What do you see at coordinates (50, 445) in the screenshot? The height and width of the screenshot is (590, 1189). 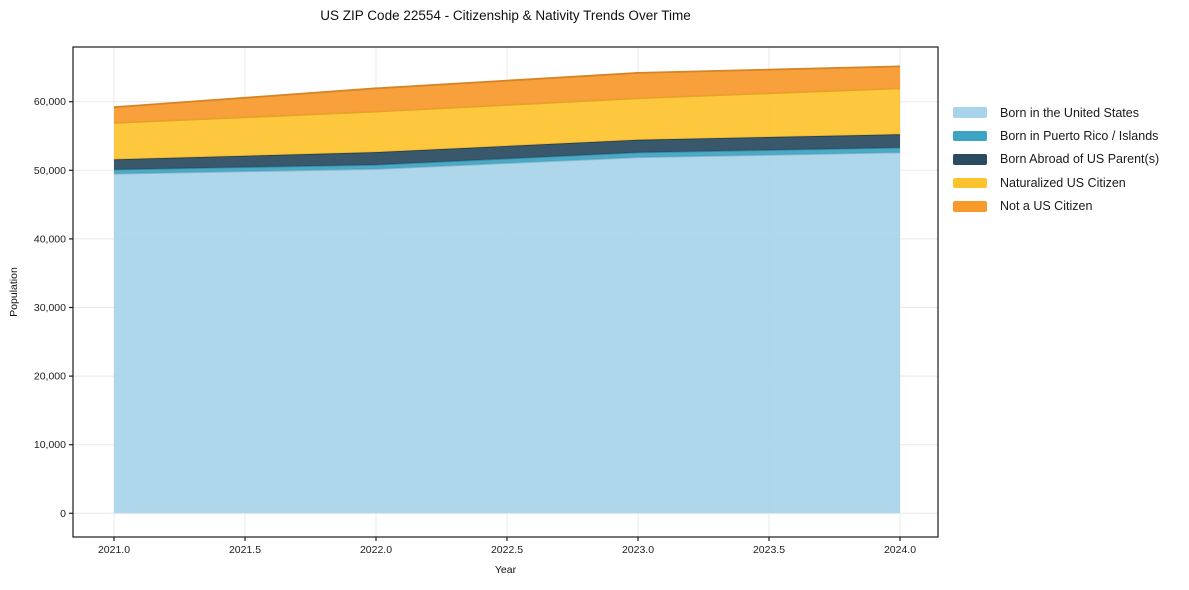 I see `y-tick-label: 10,000` at bounding box center [50, 445].